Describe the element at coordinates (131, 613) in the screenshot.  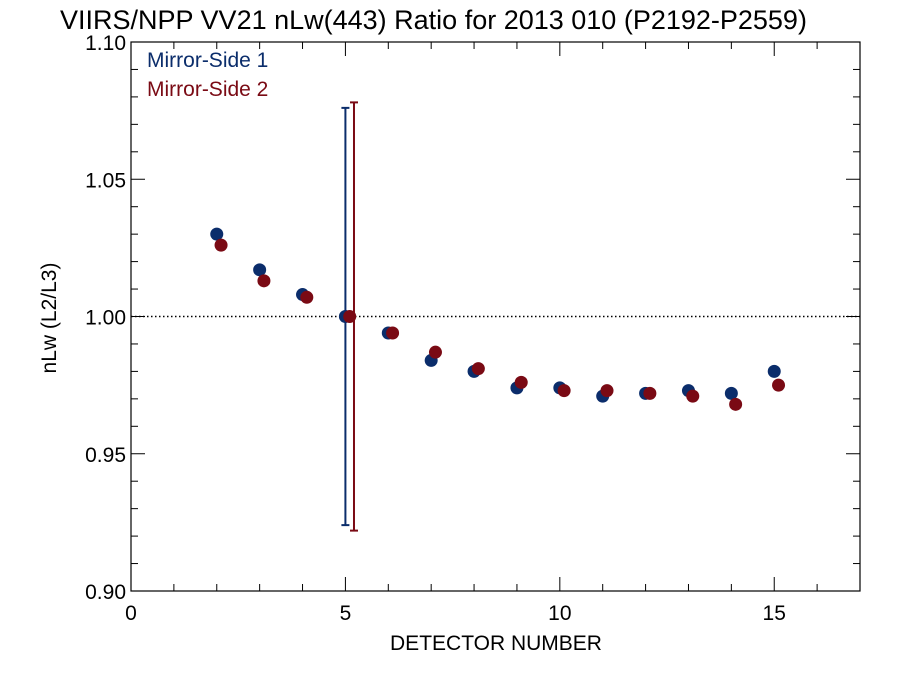
I see `x-tick-label: 0` at that location.